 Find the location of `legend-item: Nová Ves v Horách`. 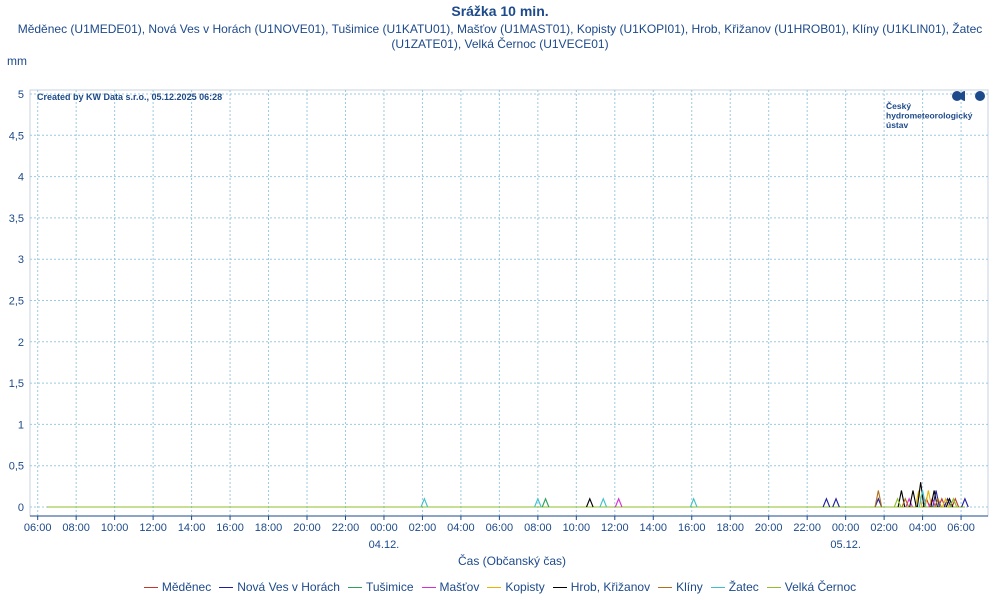

legend-item: Nová Ves v Horách is located at coordinates (279, 587).